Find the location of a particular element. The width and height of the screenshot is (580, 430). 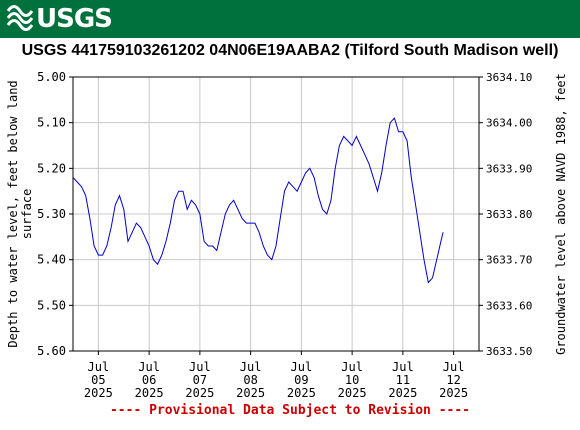

y-tick-label-left: 5.00 is located at coordinates (51, 77).